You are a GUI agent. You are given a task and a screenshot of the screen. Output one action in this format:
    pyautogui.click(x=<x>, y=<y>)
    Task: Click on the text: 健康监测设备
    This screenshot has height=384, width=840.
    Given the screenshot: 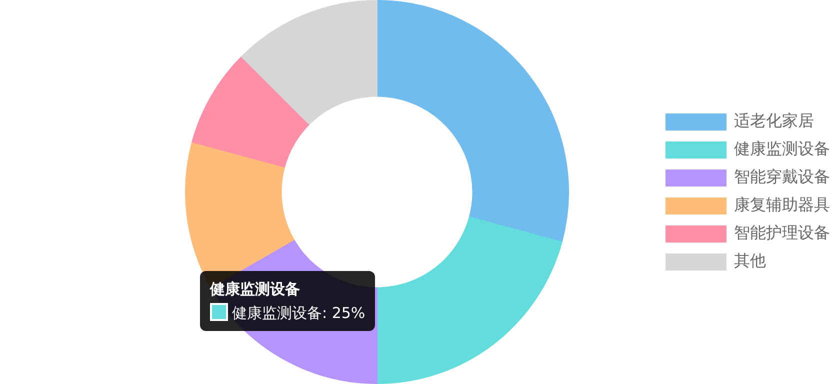 What is the action you would take?
    pyautogui.click(x=255, y=289)
    